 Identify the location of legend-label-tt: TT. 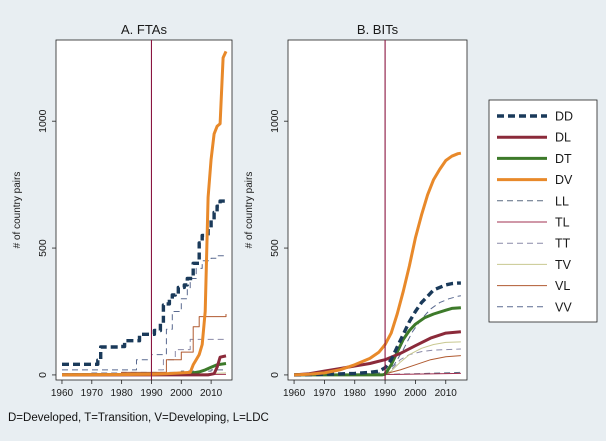
(563, 244).